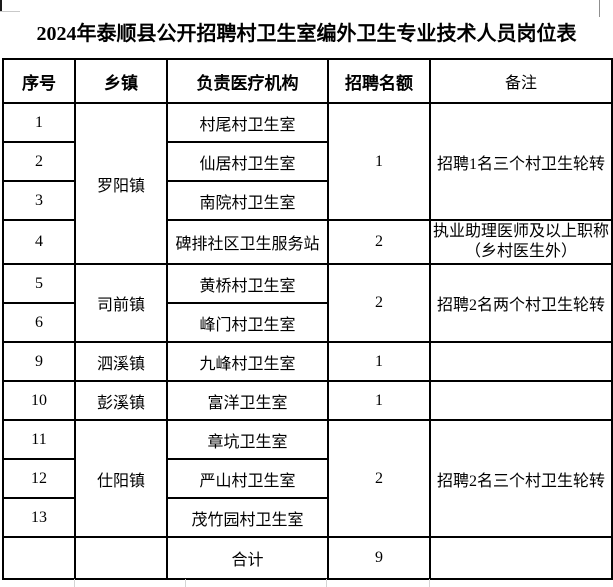 Image resolution: width=613 pixels, height=587 pixels. I want to click on table-row: 13 茂竹园村卫生室, so click(307, 517).